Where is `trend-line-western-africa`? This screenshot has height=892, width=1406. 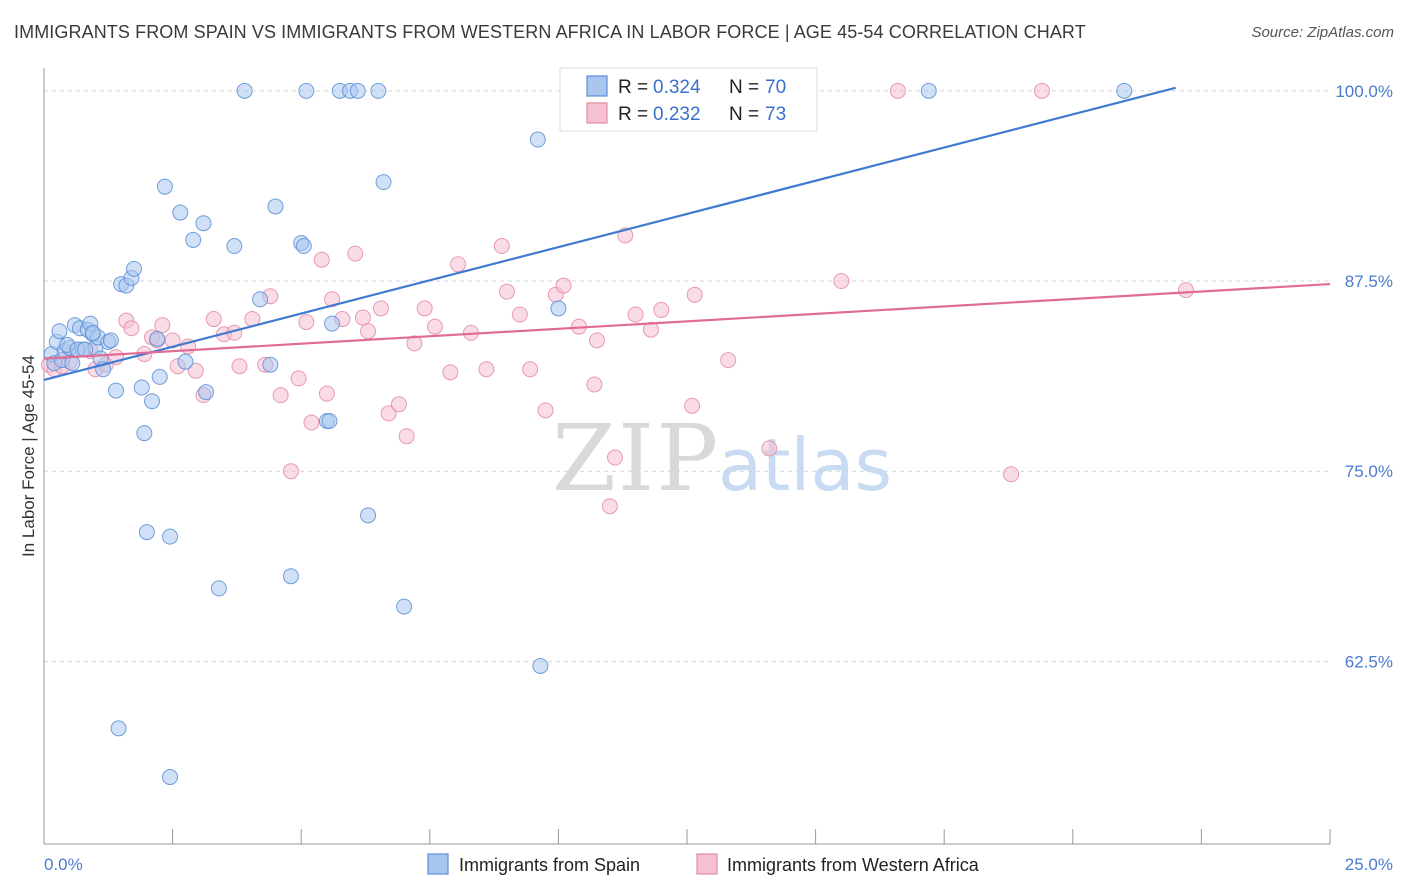 trend-line-western-africa is located at coordinates (687, 321).